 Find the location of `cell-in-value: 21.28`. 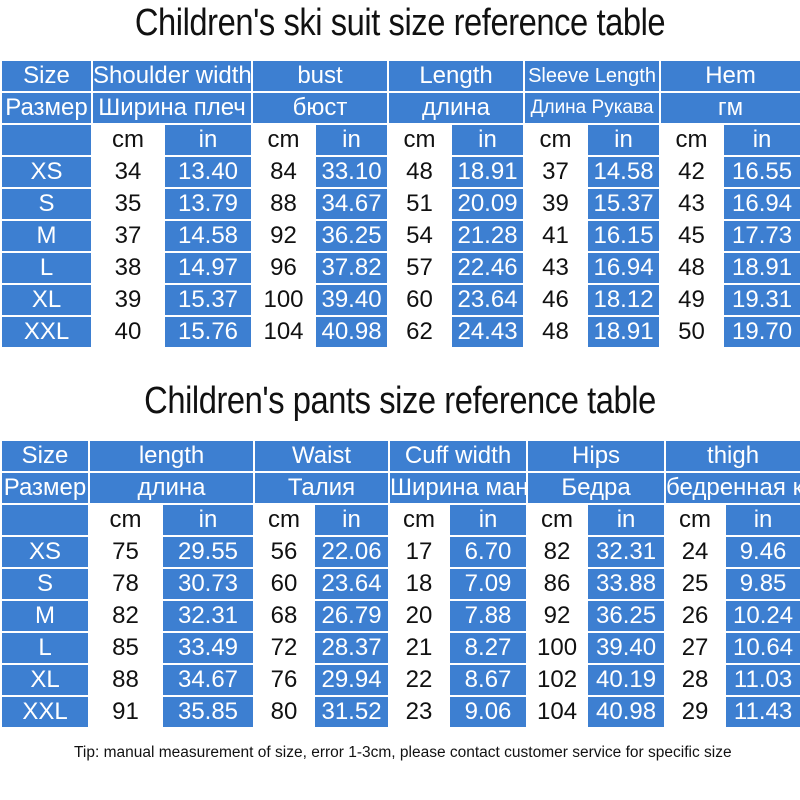

cell-in-value: 21.28 is located at coordinates (488, 236).